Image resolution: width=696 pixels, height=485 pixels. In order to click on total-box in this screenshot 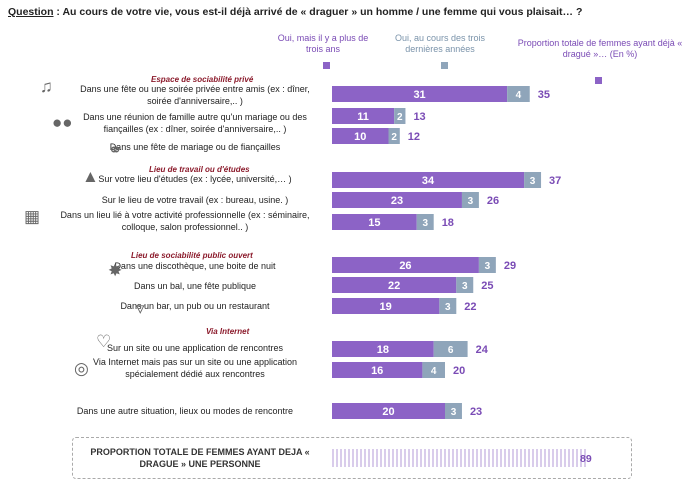, I will do `click(352, 458)`.